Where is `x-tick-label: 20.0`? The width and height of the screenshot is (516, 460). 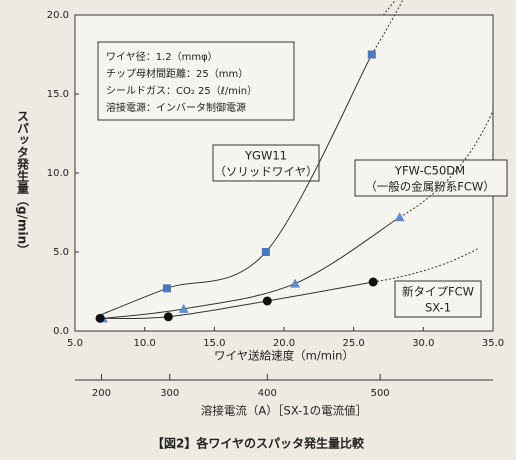 x-tick-label: 20.0 is located at coordinates (284, 343).